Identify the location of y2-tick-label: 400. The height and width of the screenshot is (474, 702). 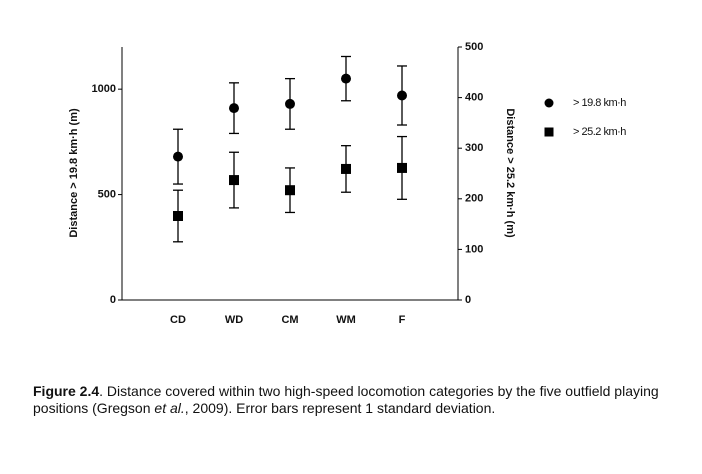
(474, 98).